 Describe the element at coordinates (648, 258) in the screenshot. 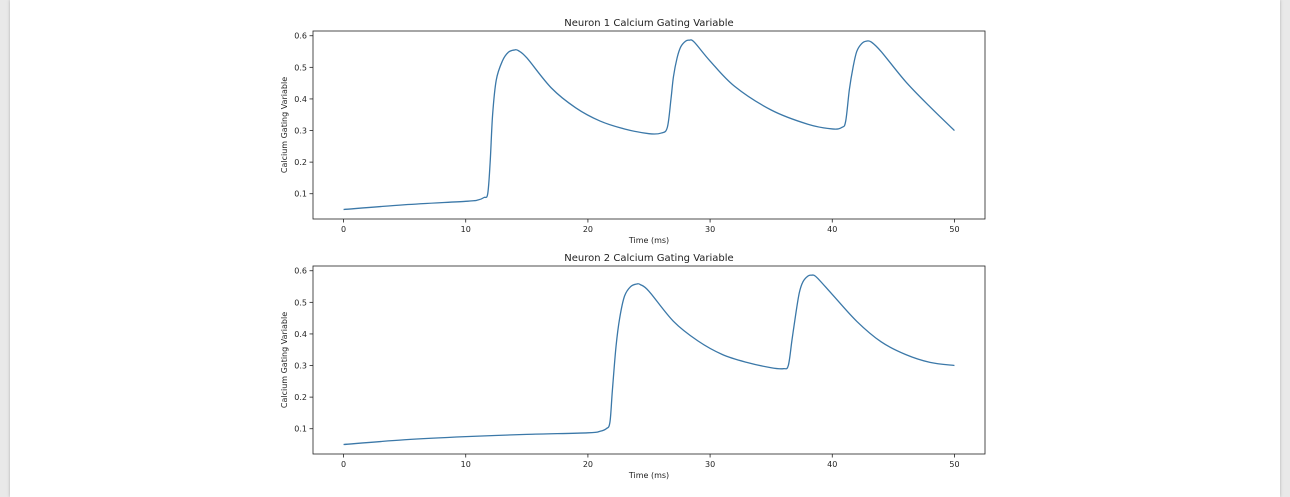

I see `chart-title: Neuron 2 Calcium Gating Variable` at that location.